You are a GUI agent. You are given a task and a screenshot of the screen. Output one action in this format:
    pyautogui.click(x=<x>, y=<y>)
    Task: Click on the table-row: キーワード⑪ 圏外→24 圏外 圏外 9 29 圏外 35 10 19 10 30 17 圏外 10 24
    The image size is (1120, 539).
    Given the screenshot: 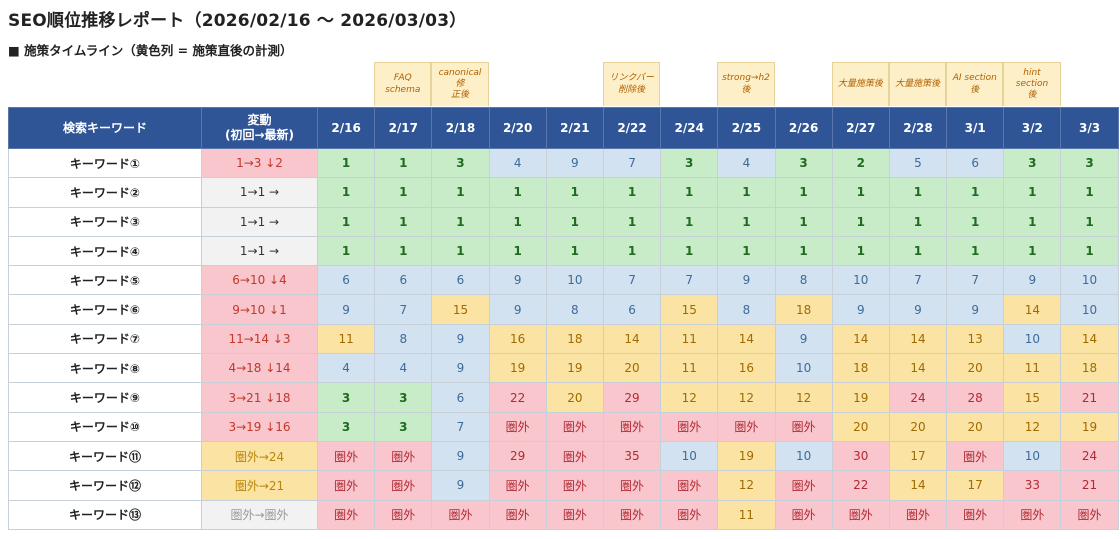 What is the action you would take?
    pyautogui.click(x=563, y=456)
    